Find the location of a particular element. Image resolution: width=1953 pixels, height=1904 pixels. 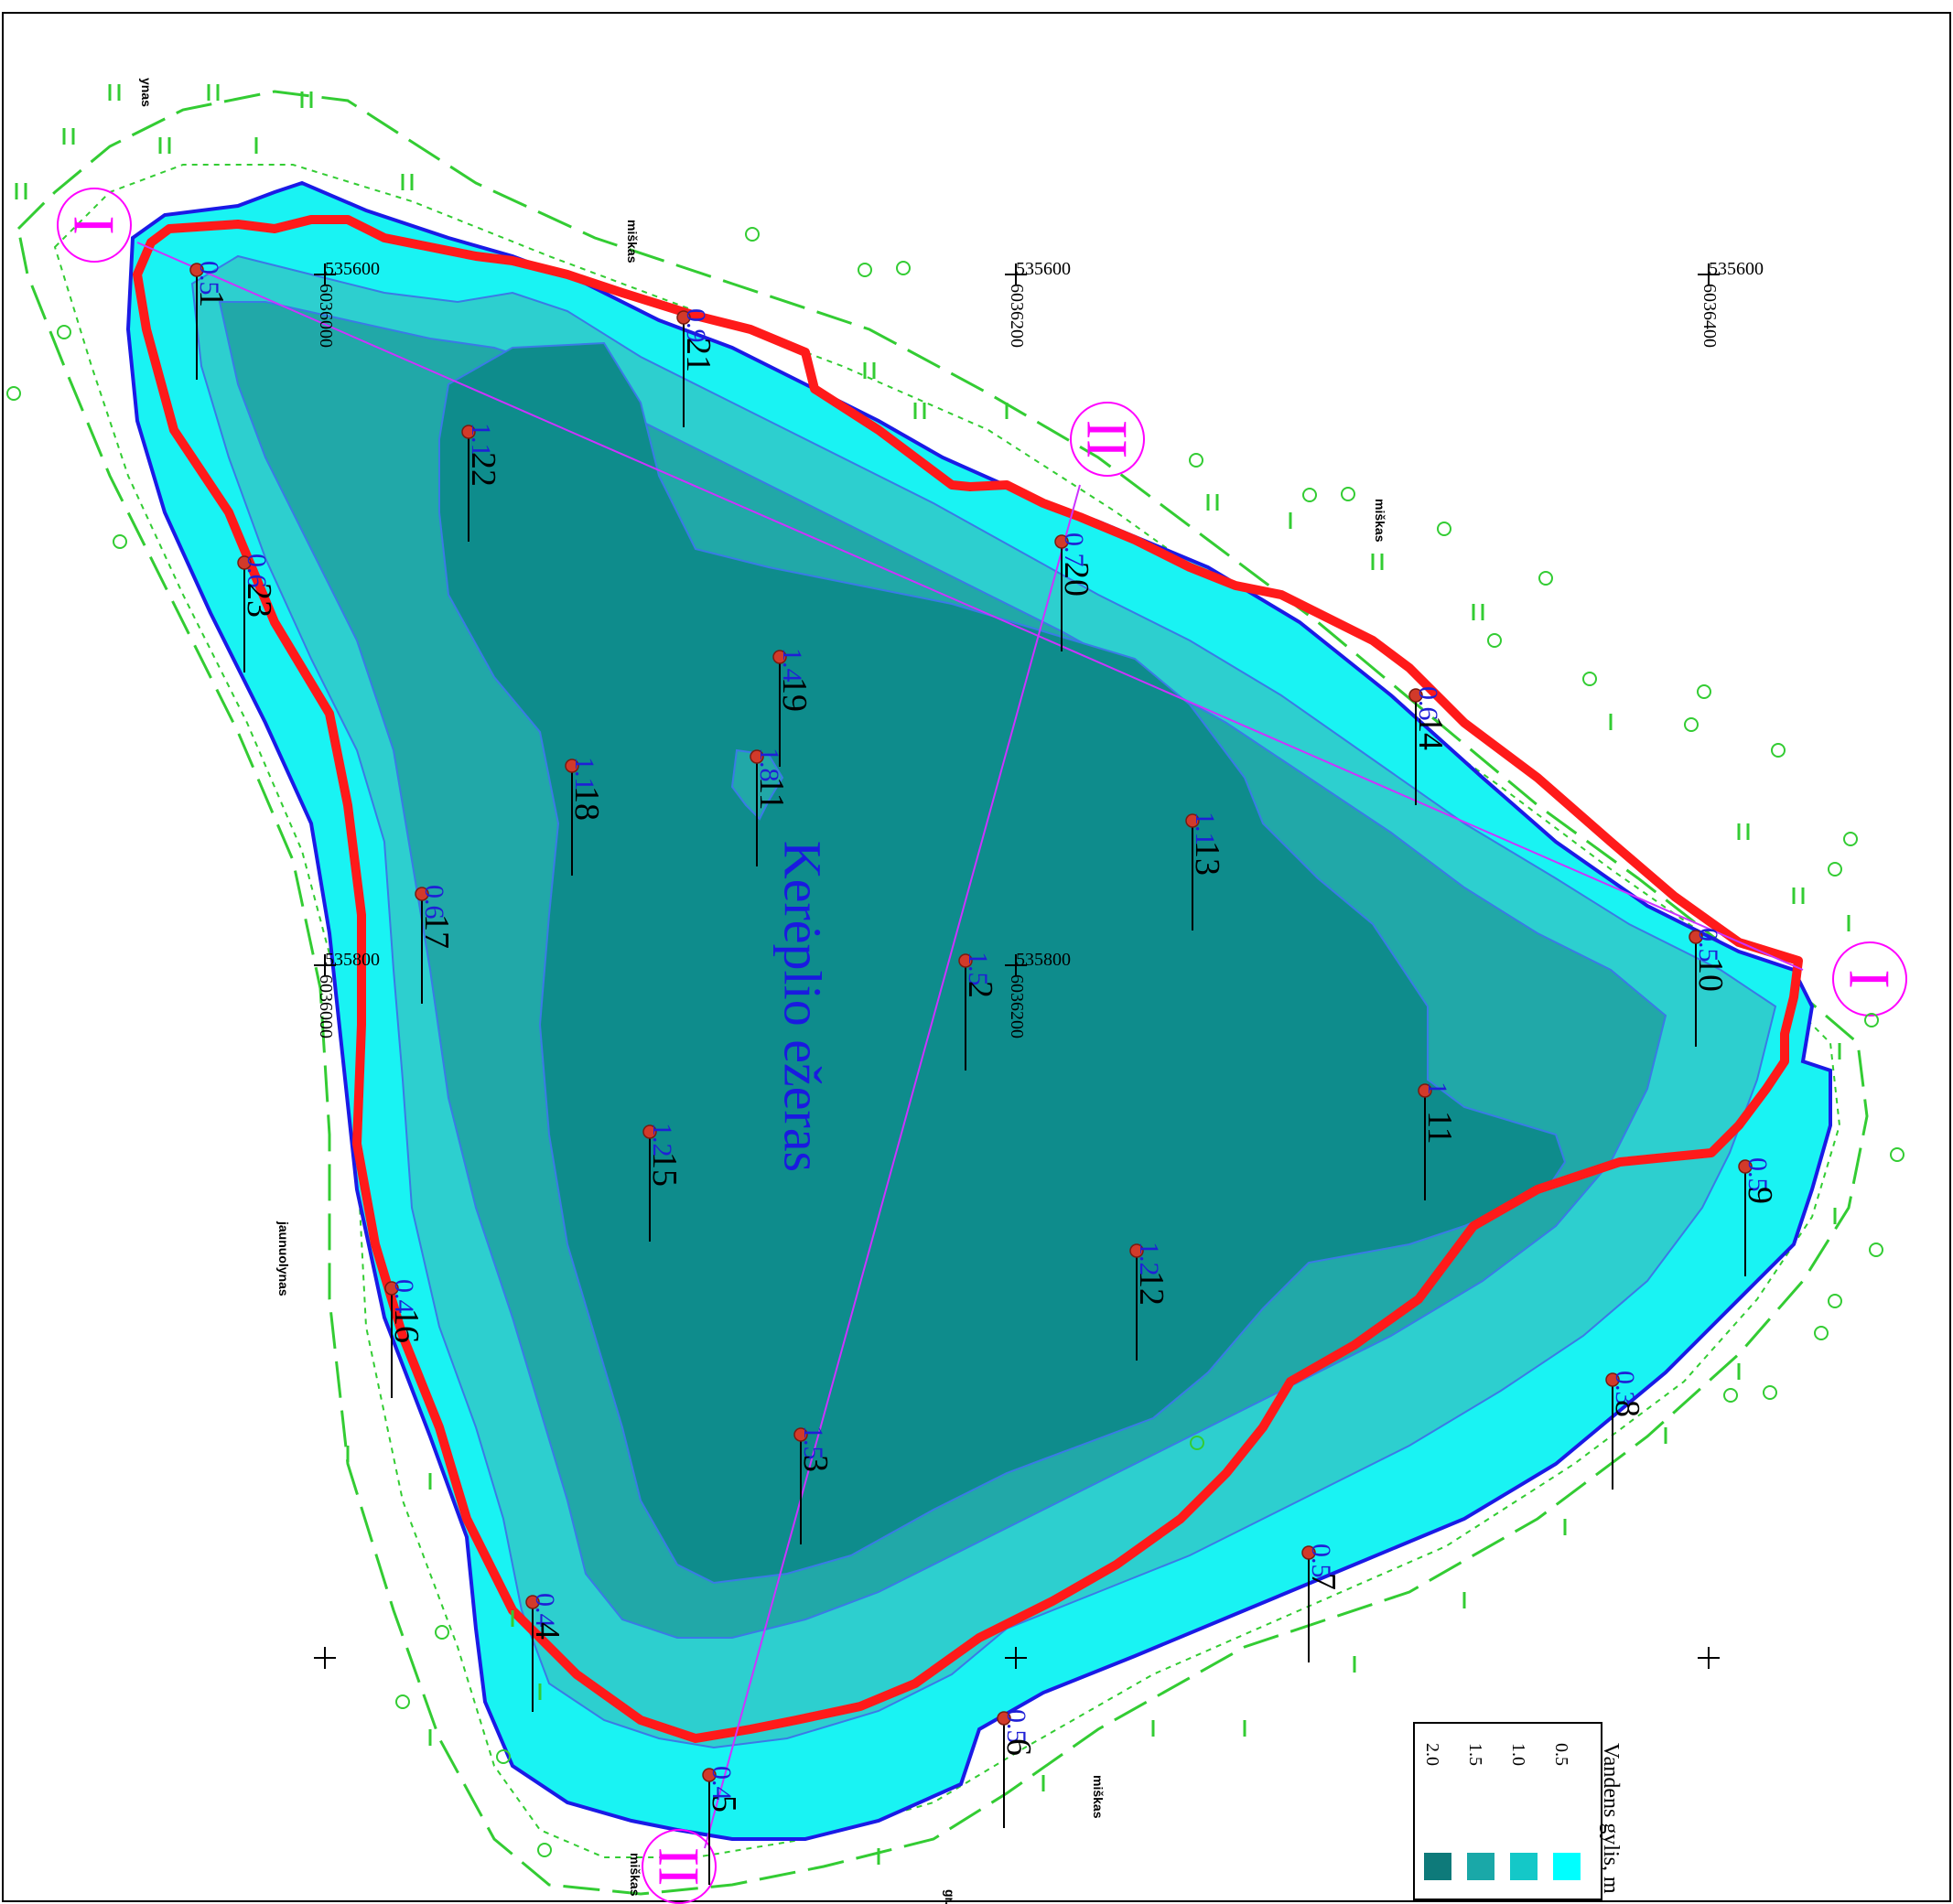

legend-label-0: 0.5 is located at coordinates (1561, 1754).